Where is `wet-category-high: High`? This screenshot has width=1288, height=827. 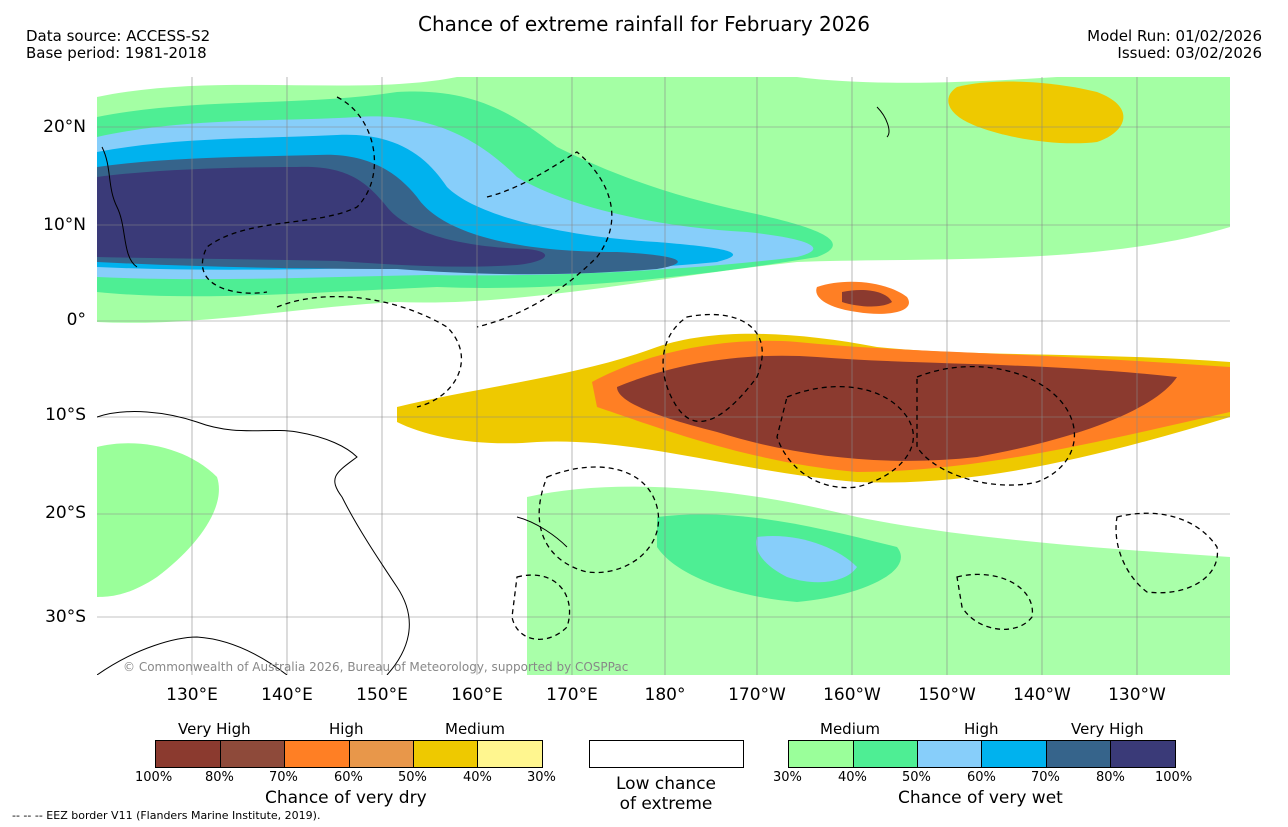 wet-category-high: High is located at coordinates (981, 729).